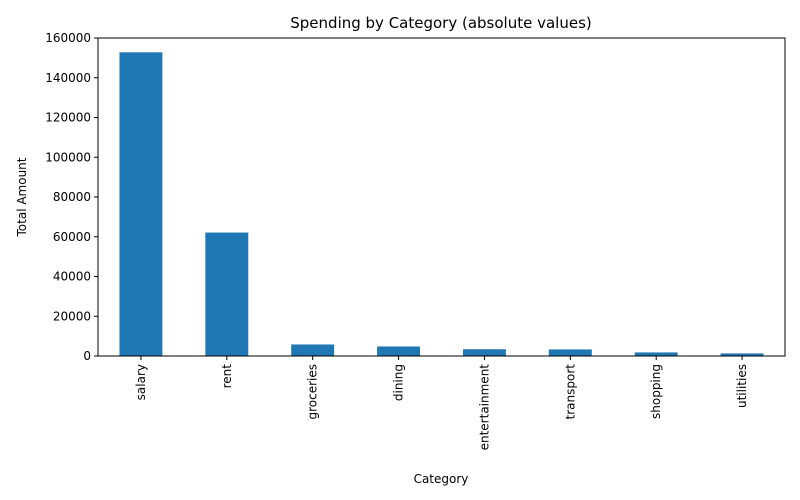 This screenshot has height=500, width=800. Describe the element at coordinates (313, 350) in the screenshot. I see `bar-groceries` at that location.